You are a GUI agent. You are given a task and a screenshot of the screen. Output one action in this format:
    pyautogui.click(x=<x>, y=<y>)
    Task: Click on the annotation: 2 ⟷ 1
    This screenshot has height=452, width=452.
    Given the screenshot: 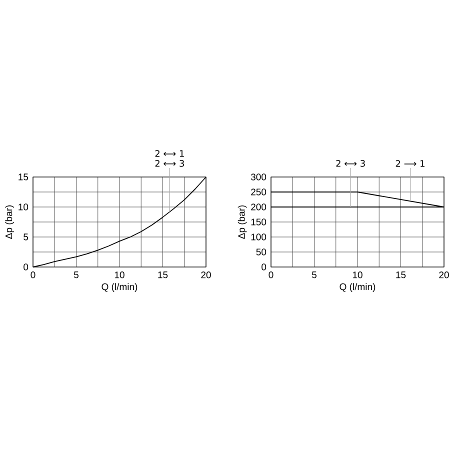 What is the action you would take?
    pyautogui.click(x=169, y=153)
    